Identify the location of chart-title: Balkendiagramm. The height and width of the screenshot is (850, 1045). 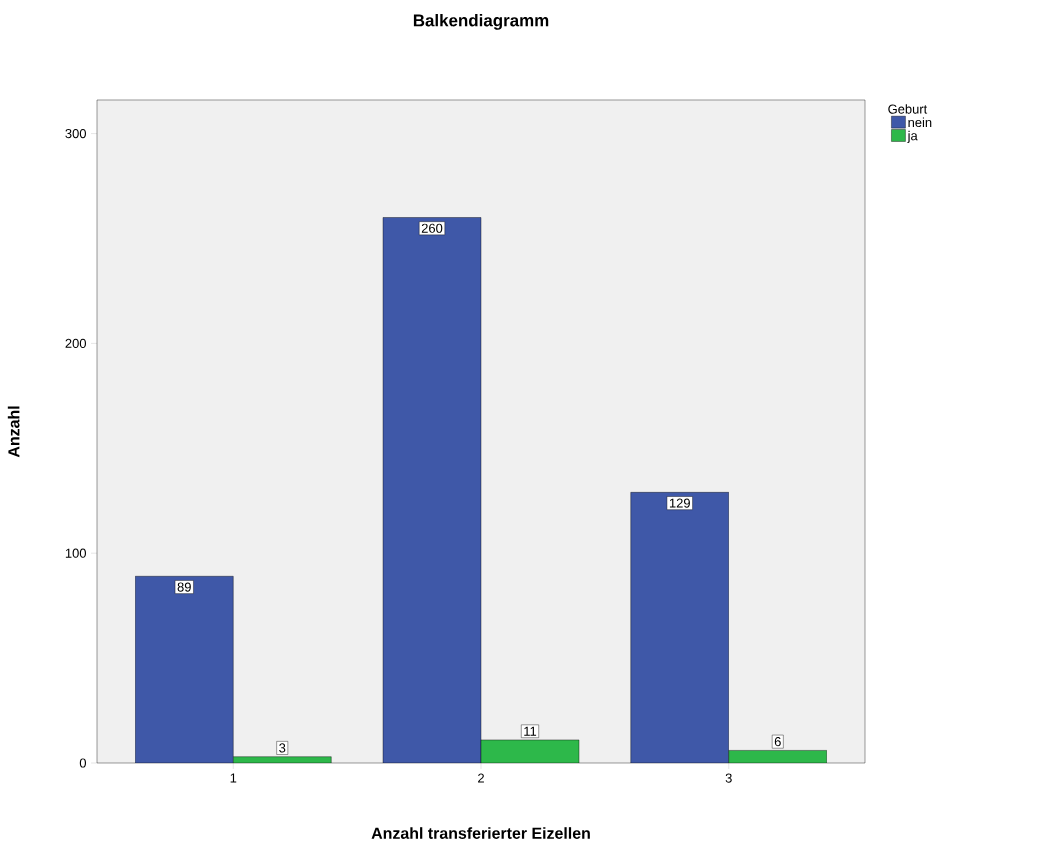
(481, 21).